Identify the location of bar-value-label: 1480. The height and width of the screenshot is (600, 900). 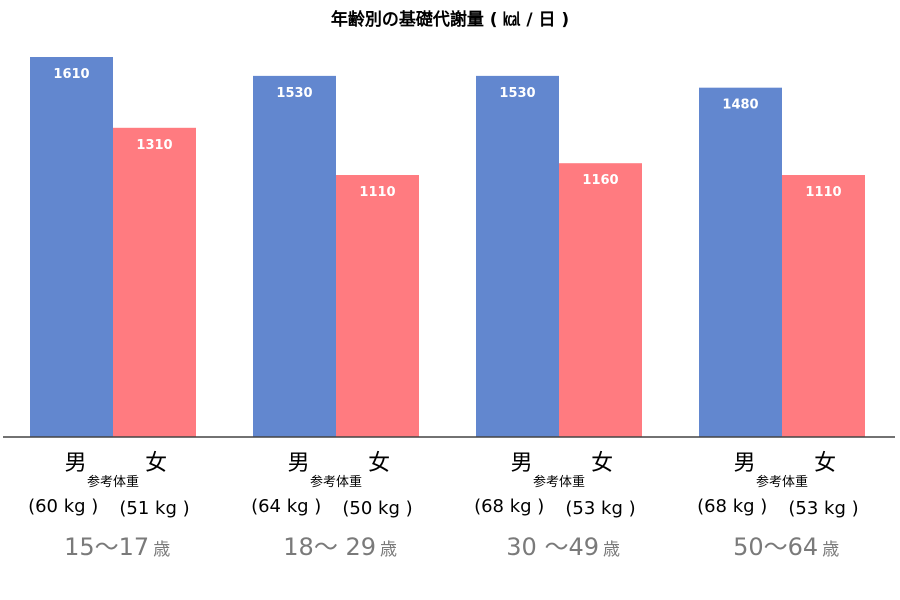
(740, 105).